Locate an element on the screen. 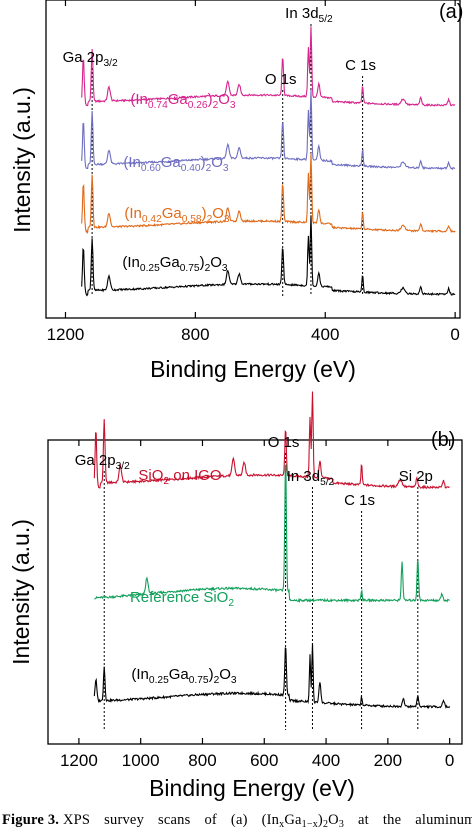 The width and height of the screenshot is (474, 833). caption-word: x is located at coordinates (282, 824).